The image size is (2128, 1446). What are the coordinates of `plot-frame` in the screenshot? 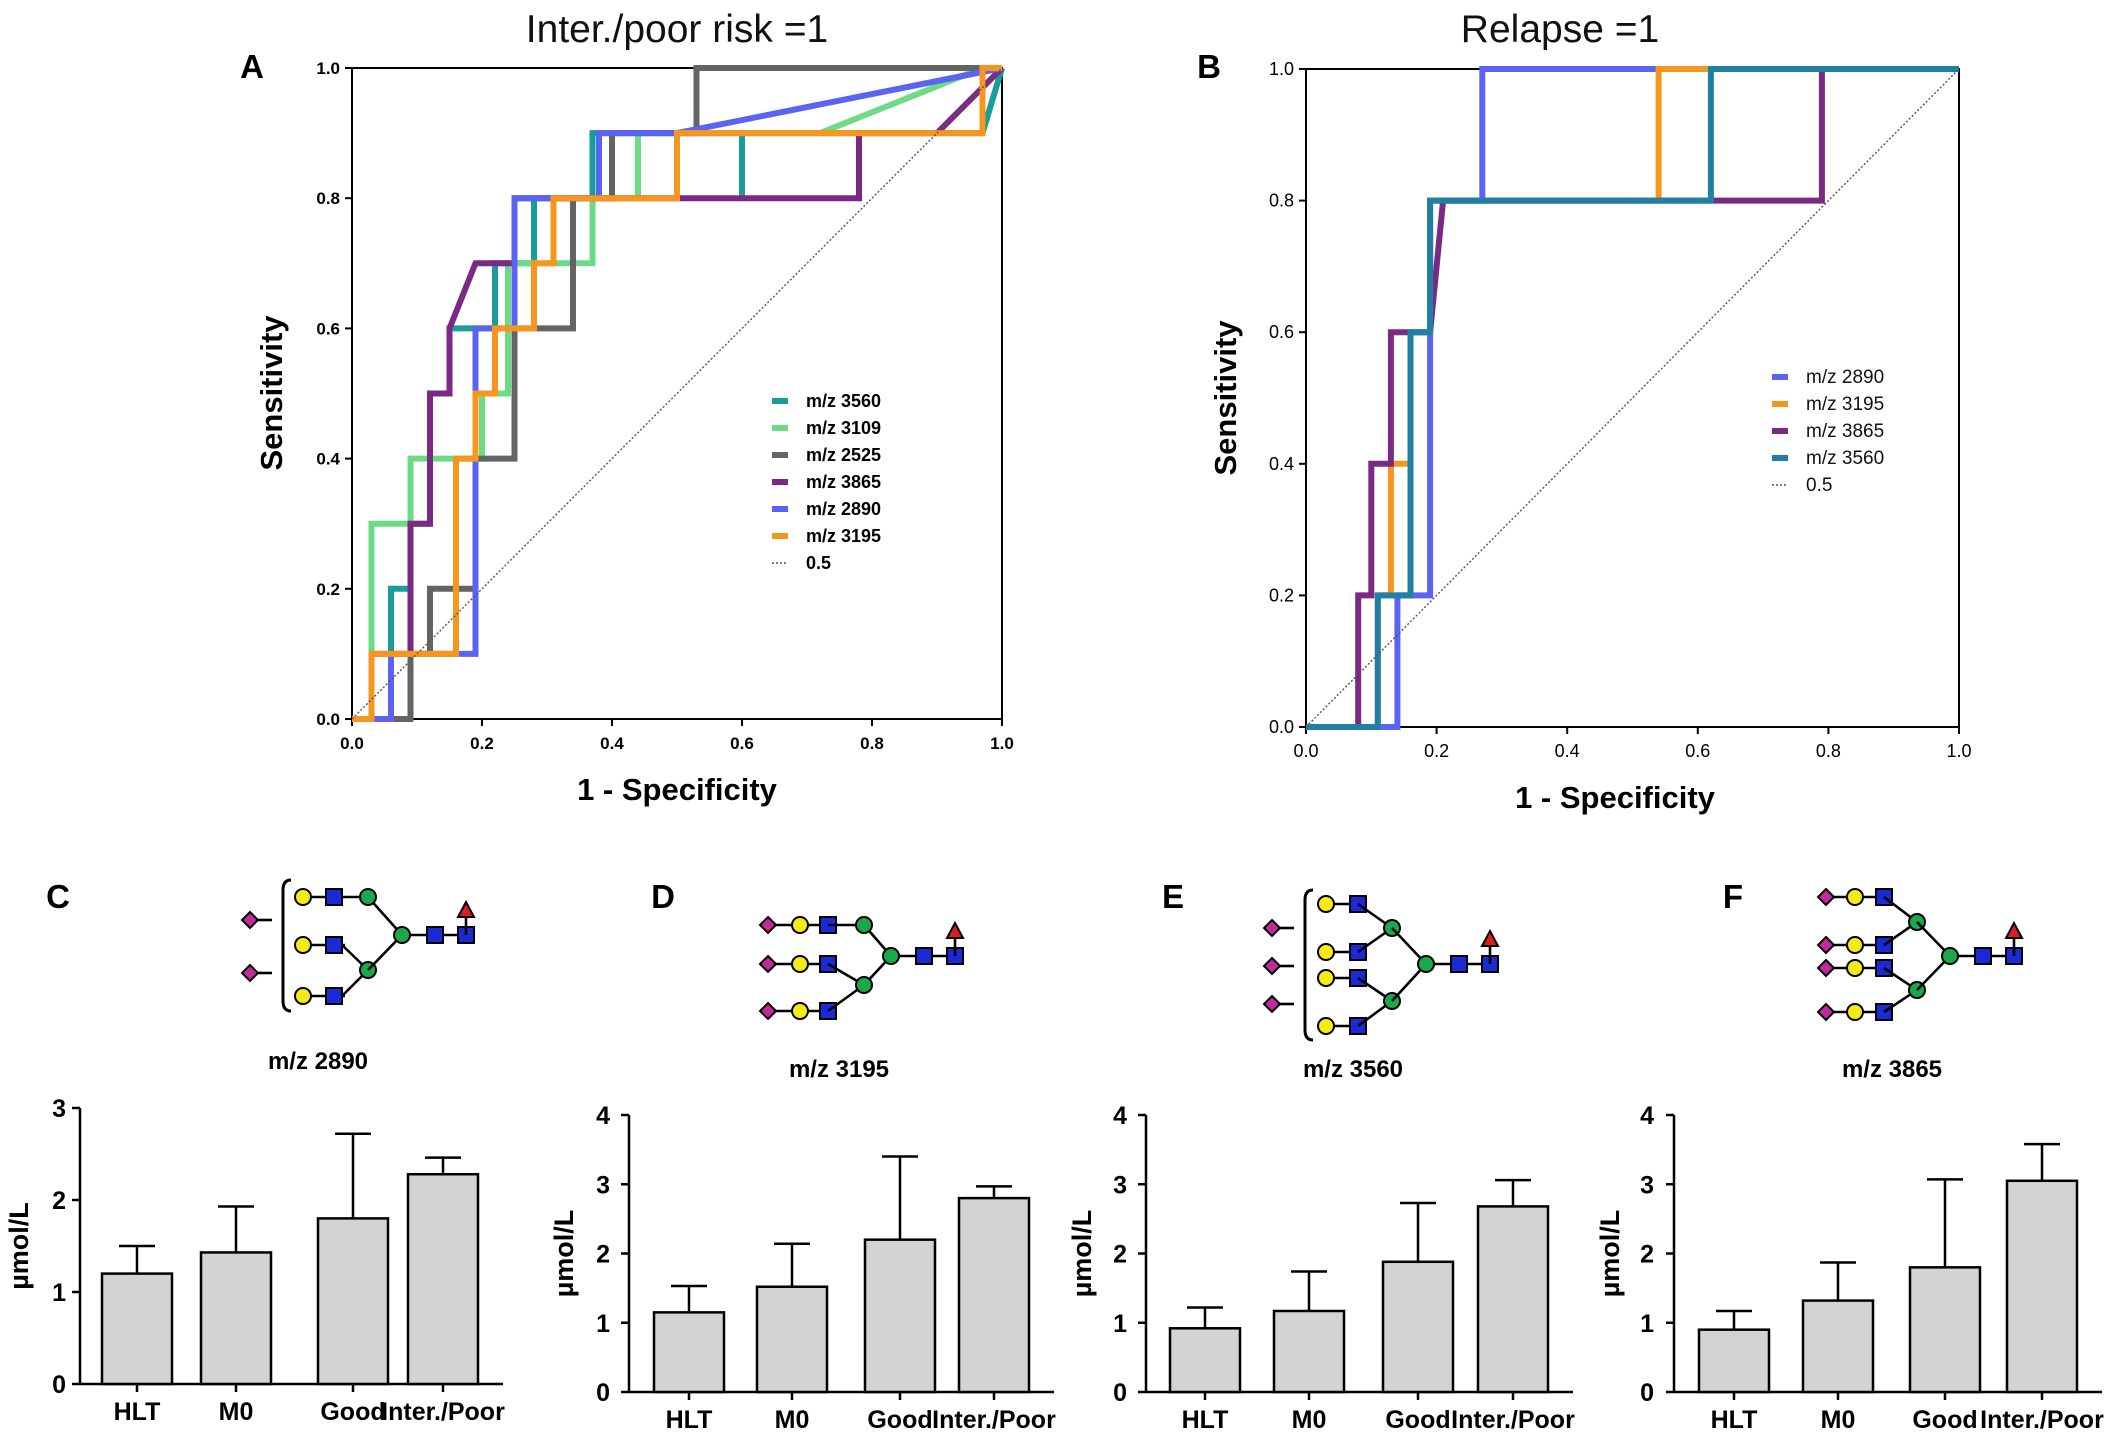 It's located at (677, 393).